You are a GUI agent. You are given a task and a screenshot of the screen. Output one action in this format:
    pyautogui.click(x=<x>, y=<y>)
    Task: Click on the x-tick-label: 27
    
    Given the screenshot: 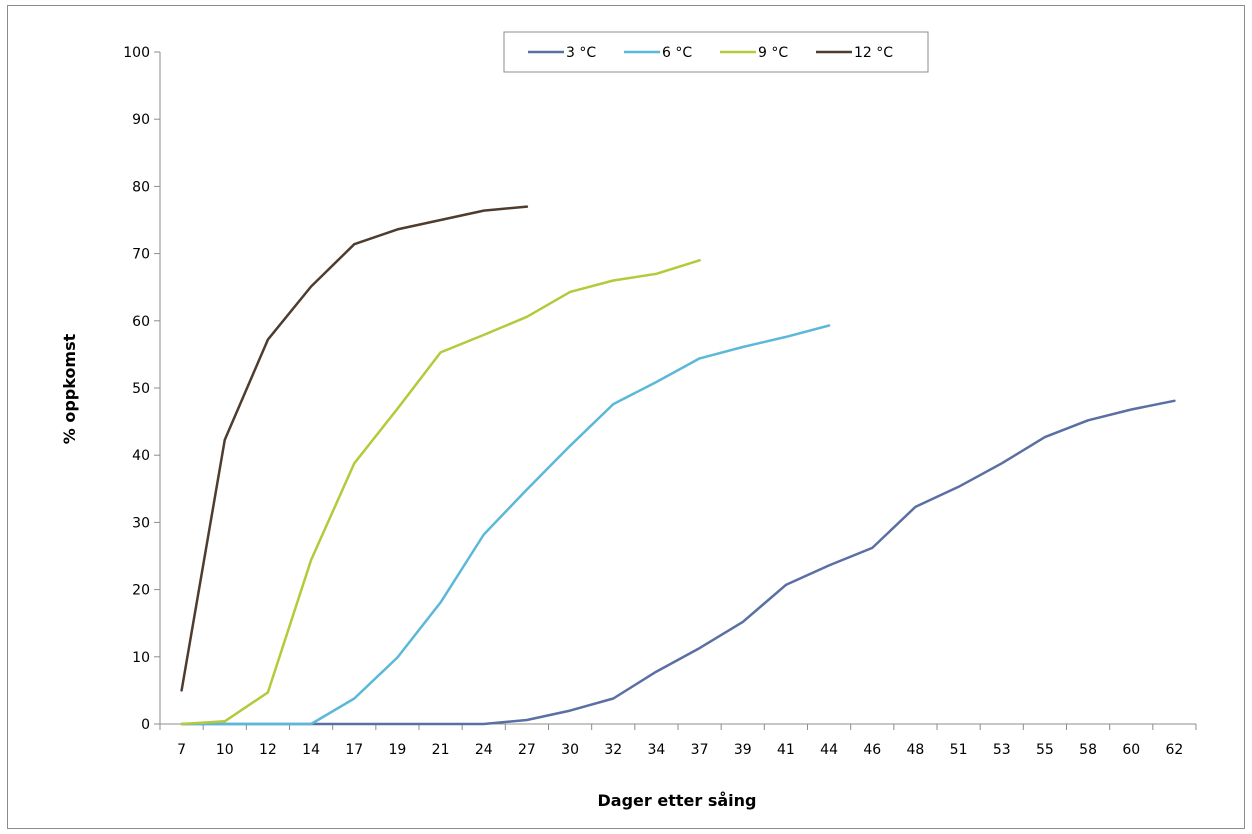 What is the action you would take?
    pyautogui.click(x=527, y=750)
    